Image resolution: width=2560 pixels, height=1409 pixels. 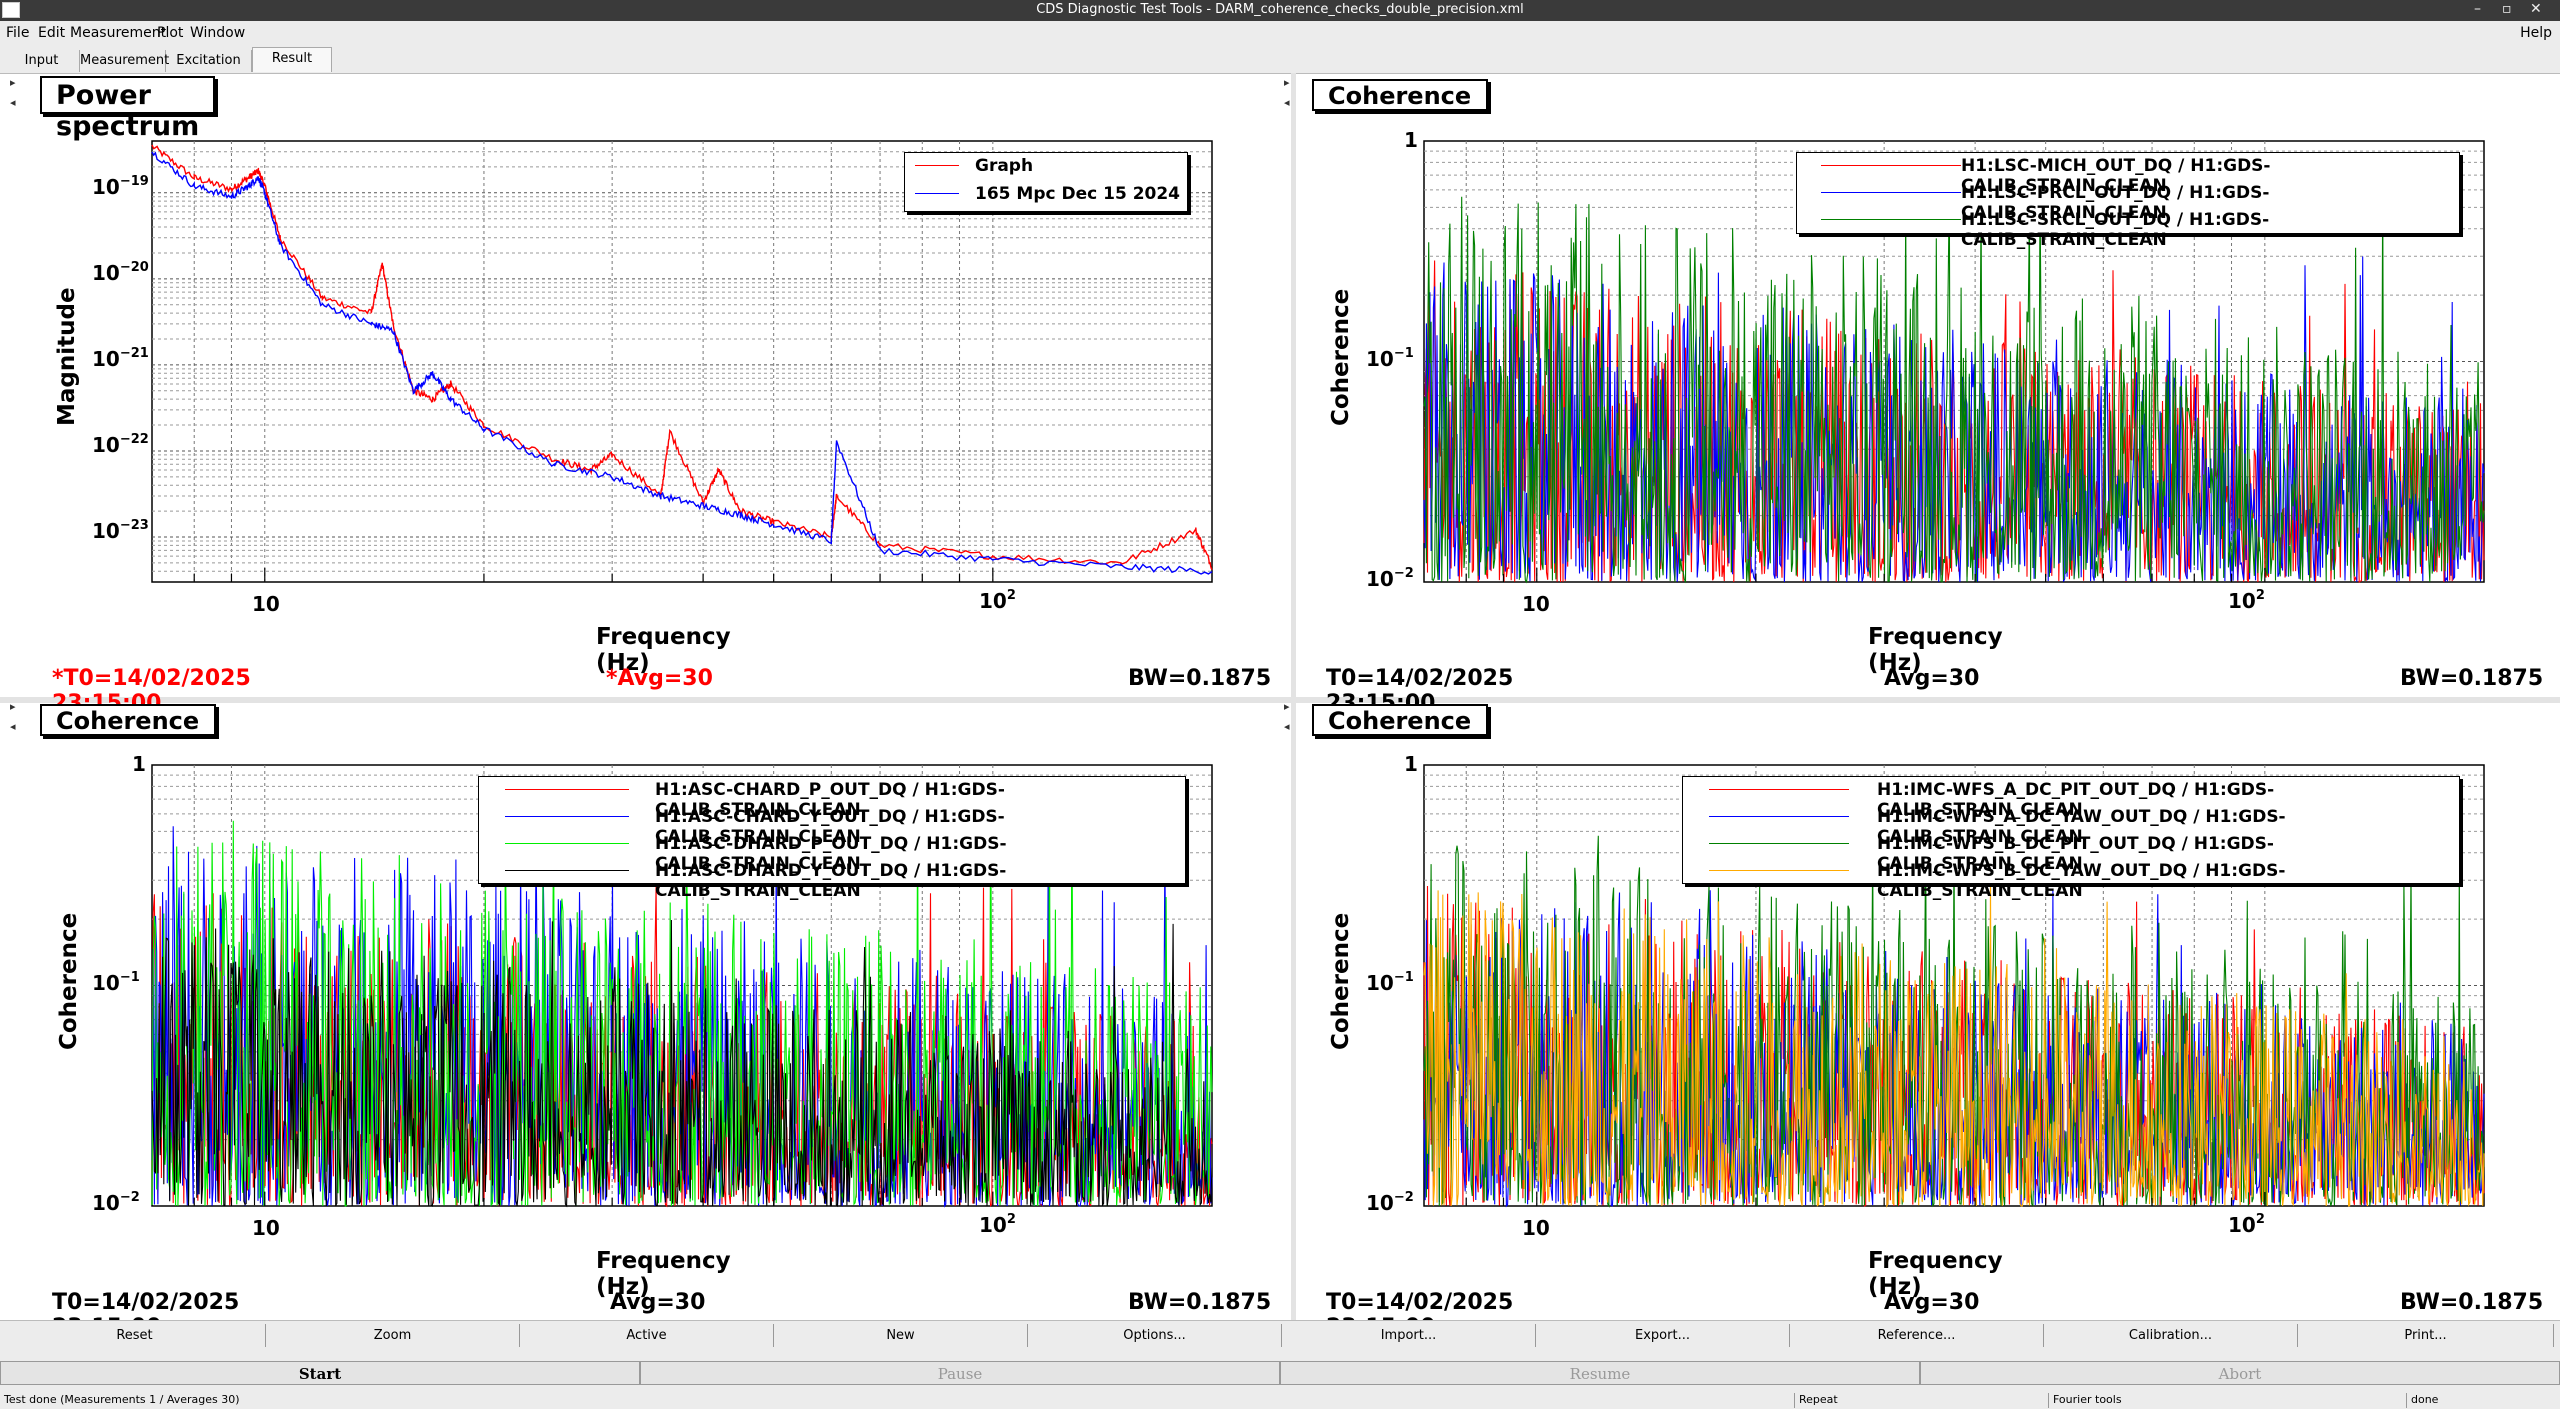 What do you see at coordinates (292, 59) in the screenshot?
I see `tab-result: Result` at bounding box center [292, 59].